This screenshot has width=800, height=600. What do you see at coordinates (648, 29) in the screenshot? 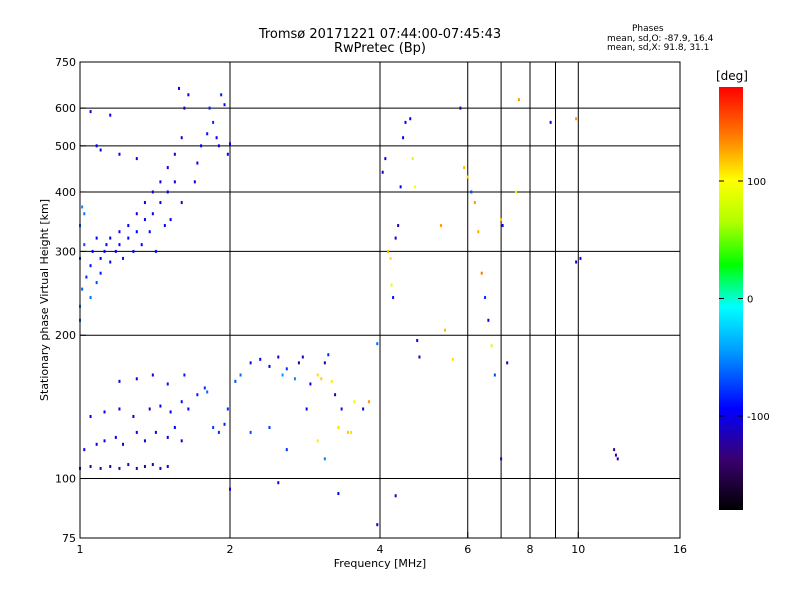
I see `phases-heading: Phases` at bounding box center [648, 29].